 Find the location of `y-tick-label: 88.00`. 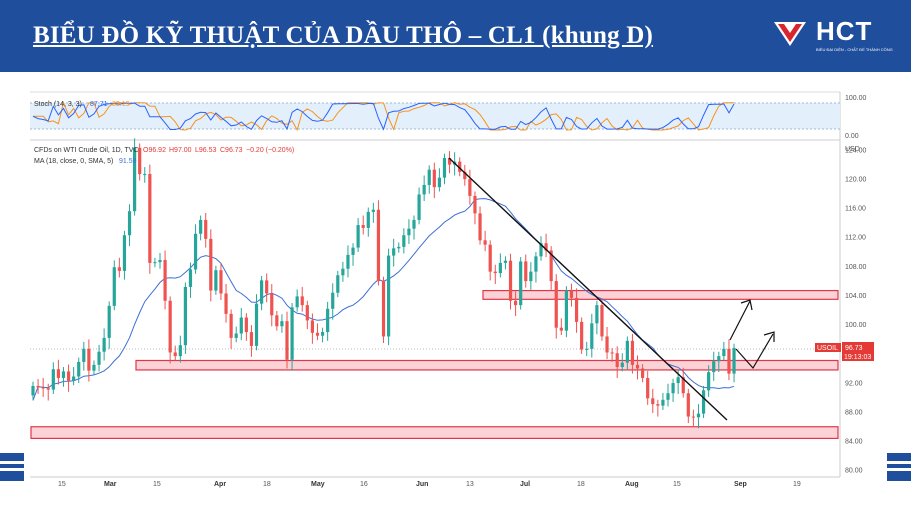

y-tick-label: 88.00 is located at coordinates (854, 412).